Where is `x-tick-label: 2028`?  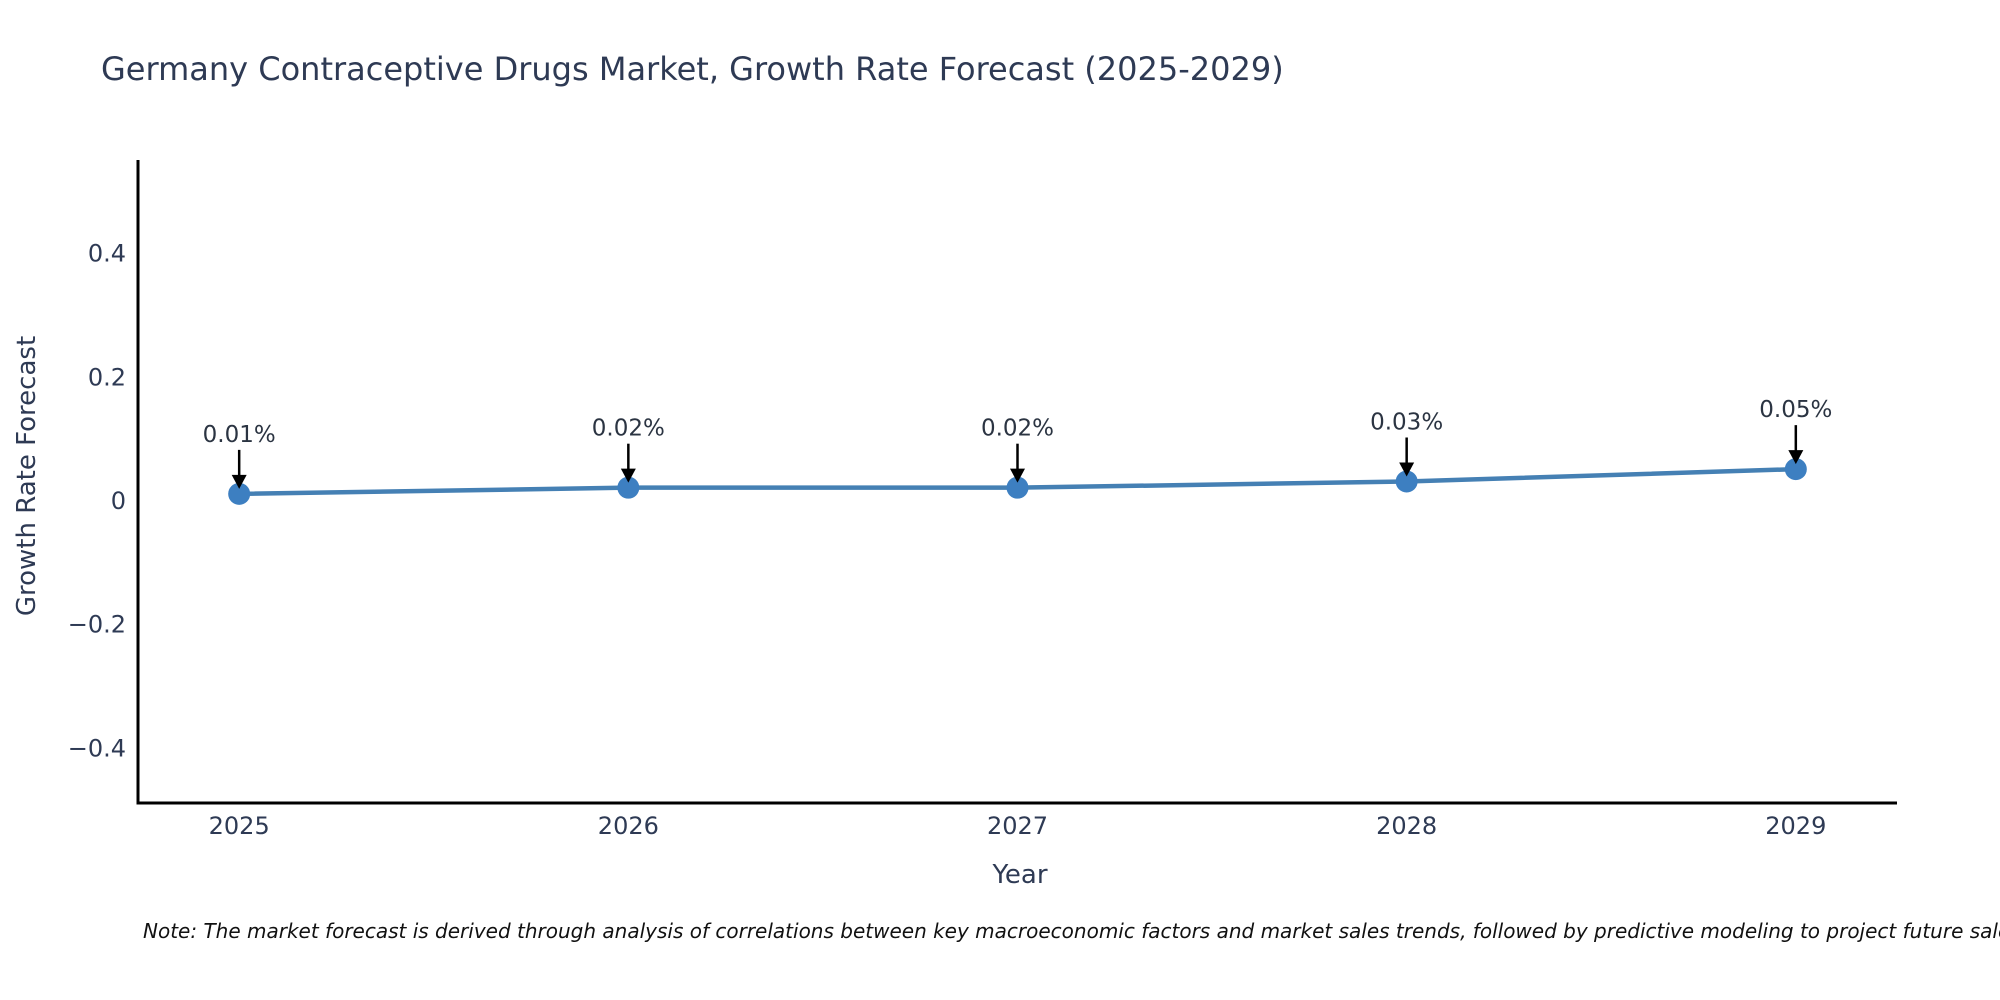
x-tick-label: 2028 is located at coordinates (1406, 826).